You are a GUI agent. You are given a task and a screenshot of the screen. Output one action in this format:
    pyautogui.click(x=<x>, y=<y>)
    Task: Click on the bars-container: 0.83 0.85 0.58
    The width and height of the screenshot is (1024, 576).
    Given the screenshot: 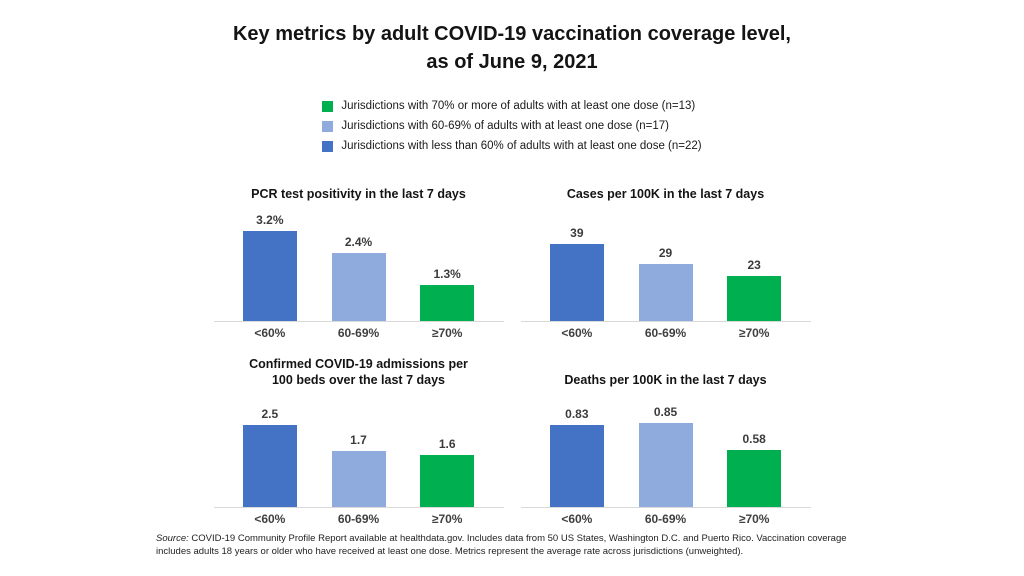 What is the action you would take?
    pyautogui.click(x=666, y=457)
    